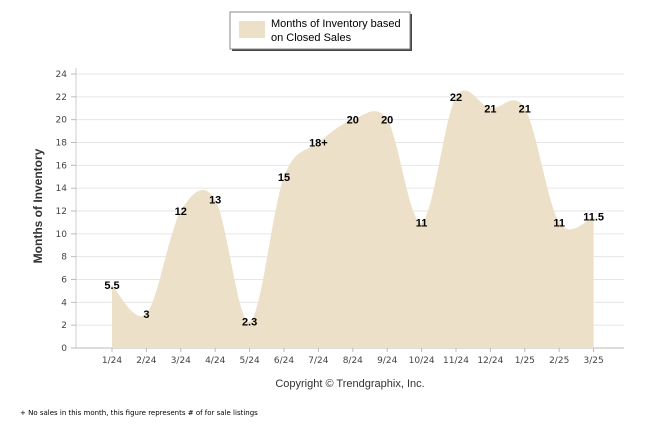  I want to click on y-tick-label: 24, so click(62, 75).